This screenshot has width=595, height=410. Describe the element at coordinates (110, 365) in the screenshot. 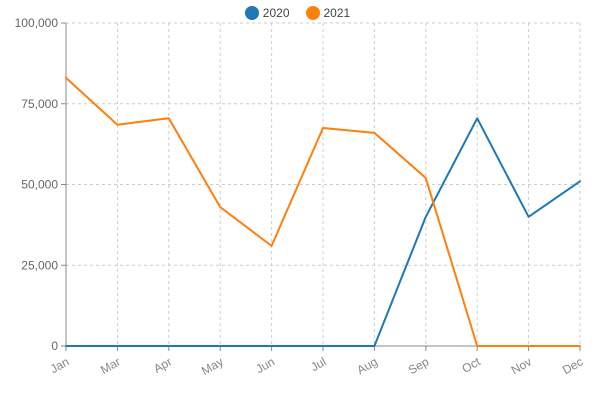

I see `x-tick-label: Mar` at that location.